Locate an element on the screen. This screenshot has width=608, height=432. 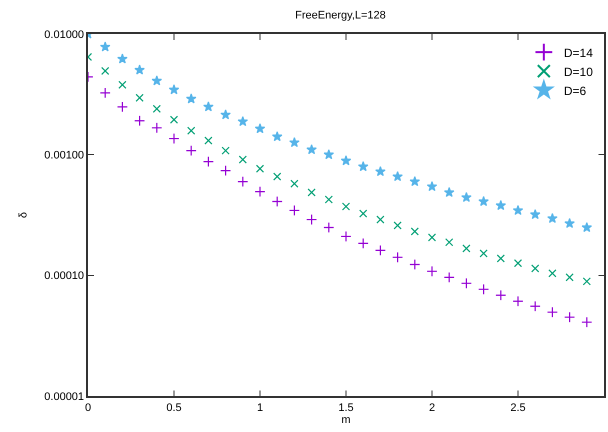
legend-label: D=14 is located at coordinates (579, 53).